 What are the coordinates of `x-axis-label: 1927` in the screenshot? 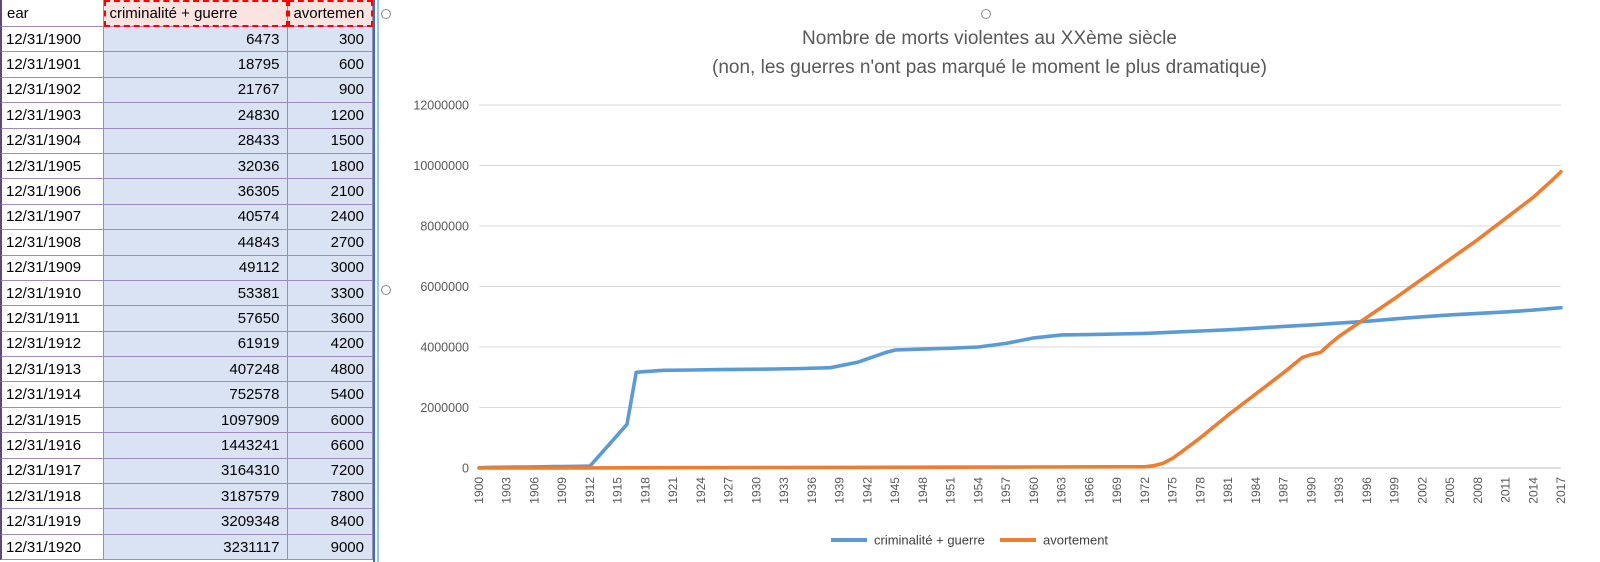 It's located at (729, 490).